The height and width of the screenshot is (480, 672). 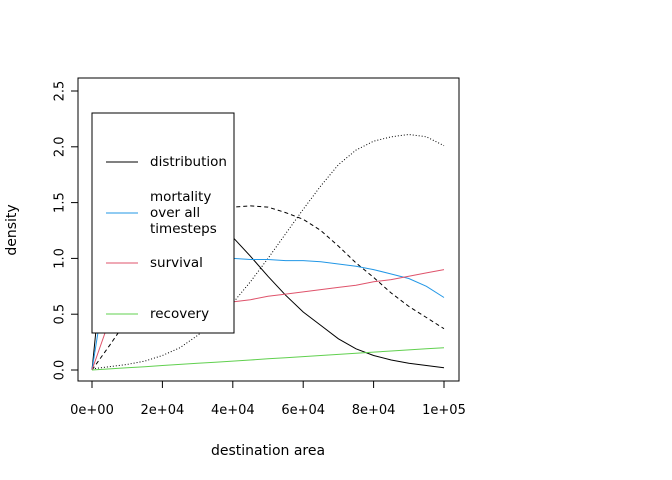 I want to click on legend-label: distribution, so click(x=188, y=162).